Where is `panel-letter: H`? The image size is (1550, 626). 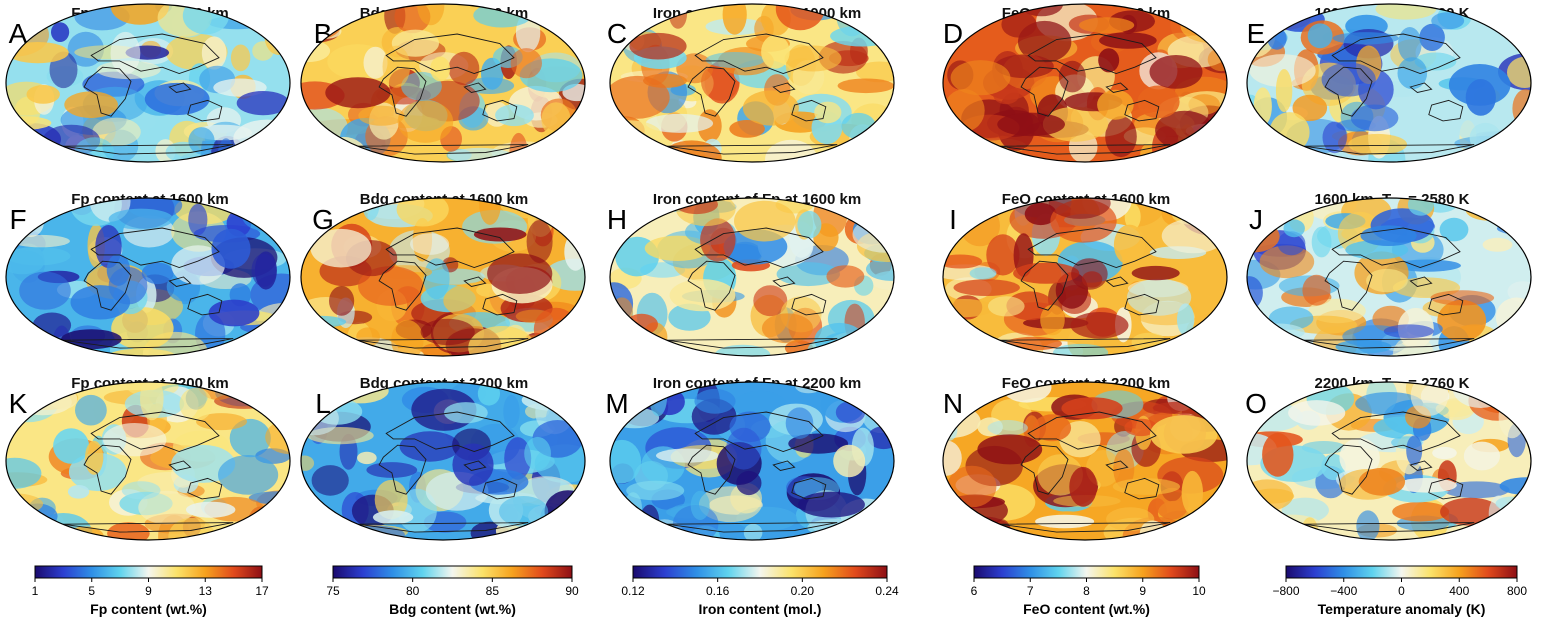
panel-letter: H is located at coordinates (617, 219).